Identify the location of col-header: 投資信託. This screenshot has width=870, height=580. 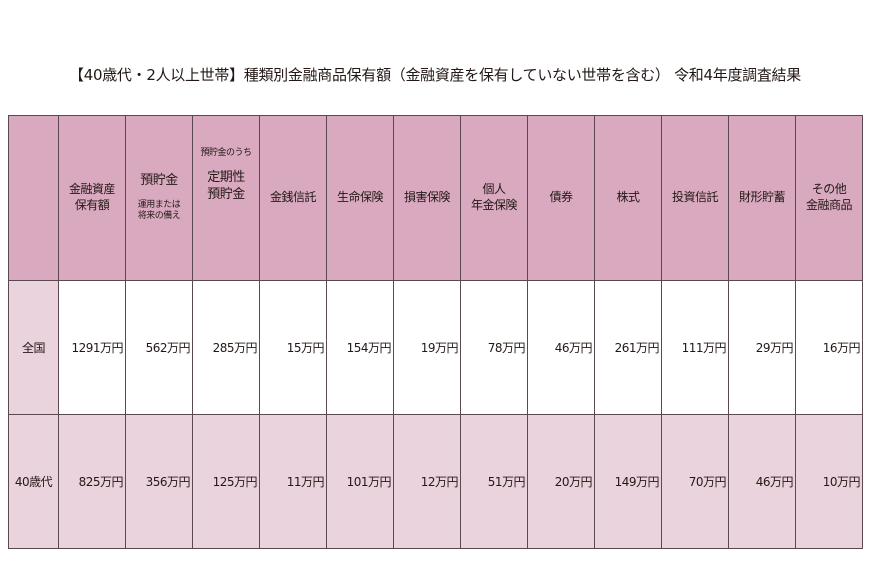
(695, 198).